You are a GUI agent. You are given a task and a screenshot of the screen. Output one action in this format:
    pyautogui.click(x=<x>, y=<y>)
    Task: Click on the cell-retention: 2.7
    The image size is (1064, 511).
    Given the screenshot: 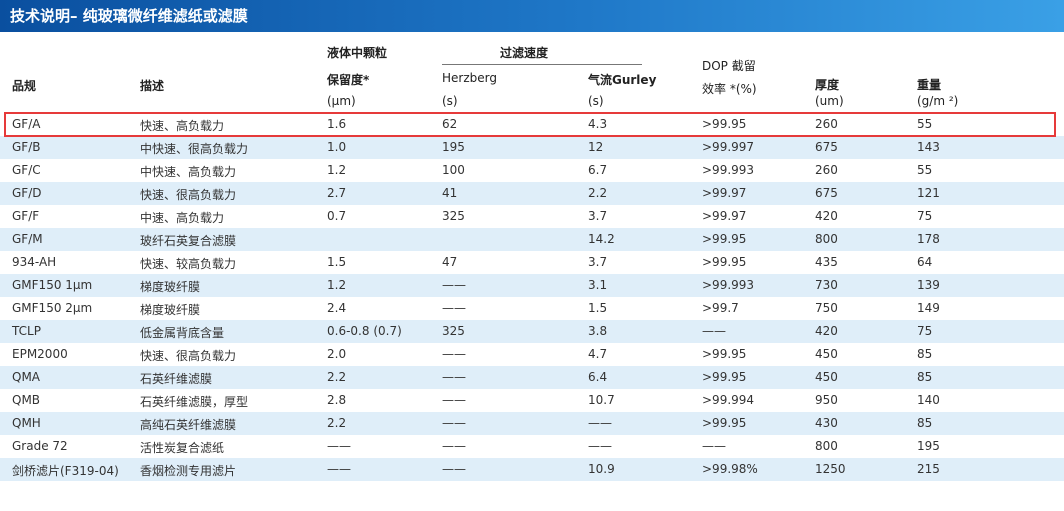 What is the action you would take?
    pyautogui.click(x=337, y=193)
    